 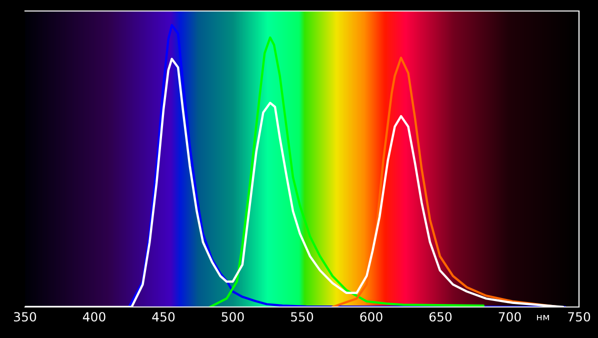 I want to click on x-tick-label: 450, so click(x=163, y=317).